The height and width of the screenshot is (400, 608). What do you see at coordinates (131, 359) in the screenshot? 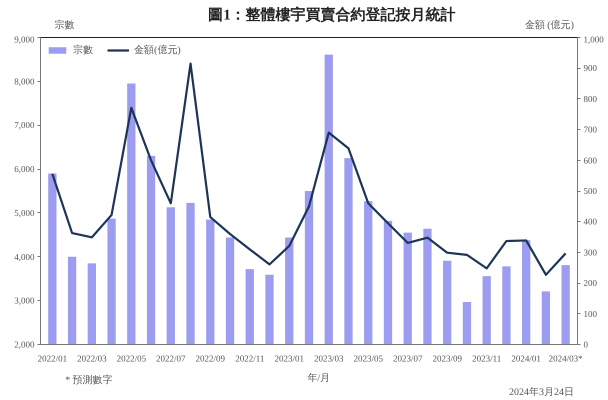
I see `x-tick-label: 2022/05` at bounding box center [131, 359].